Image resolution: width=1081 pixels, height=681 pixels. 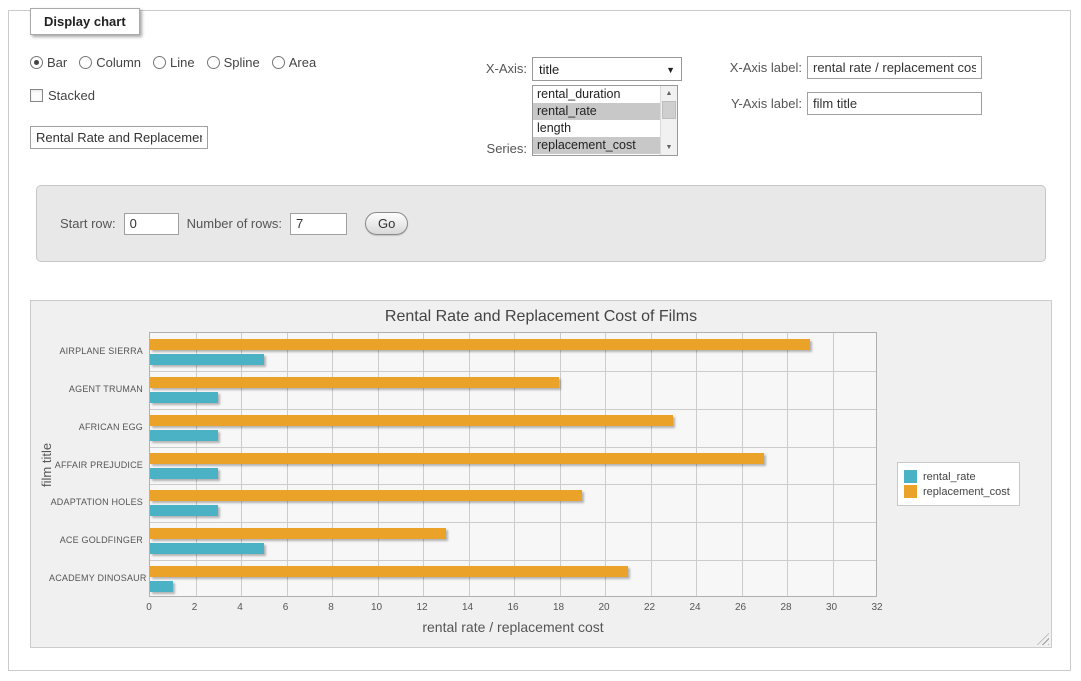 I want to click on xaxis-select: title ▼, so click(x=607, y=69).